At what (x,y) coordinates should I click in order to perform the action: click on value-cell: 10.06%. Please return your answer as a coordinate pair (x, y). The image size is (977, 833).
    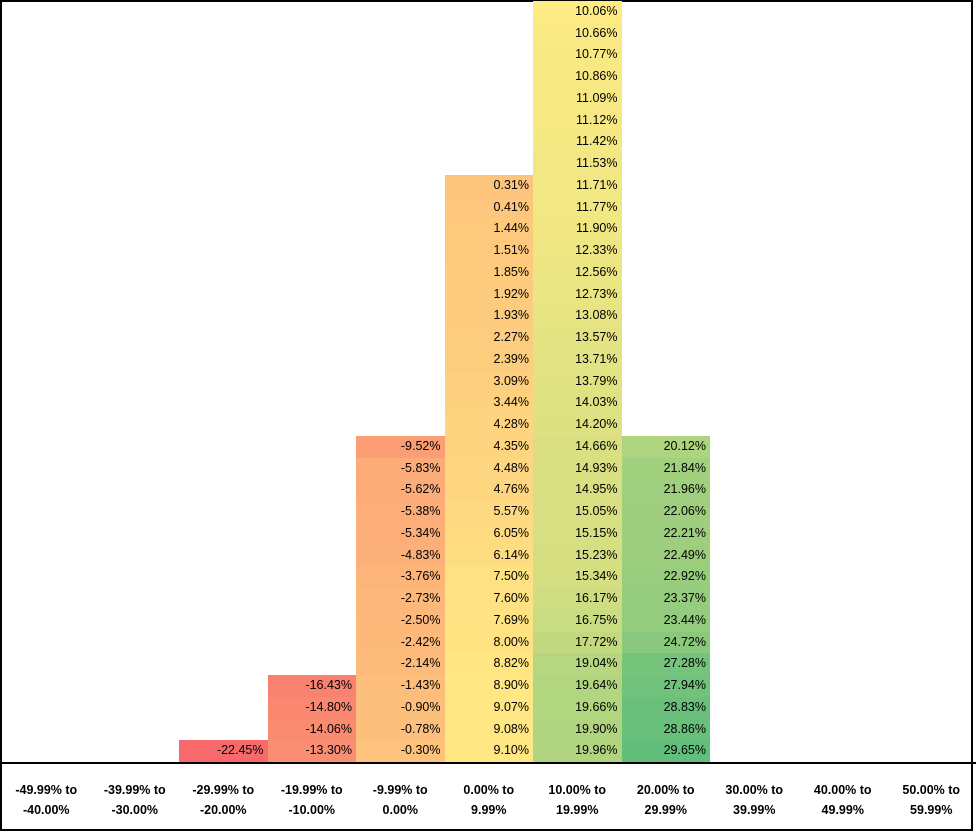
    Looking at the image, I should click on (577, 11).